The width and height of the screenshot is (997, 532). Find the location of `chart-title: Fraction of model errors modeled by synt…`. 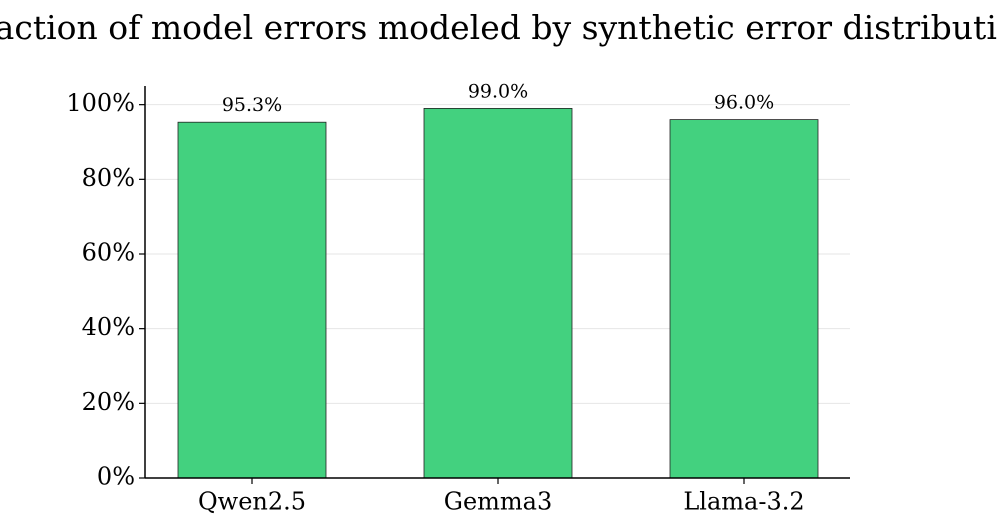

chart-title: Fraction of model errors modeled by synt… is located at coordinates (498, 27).